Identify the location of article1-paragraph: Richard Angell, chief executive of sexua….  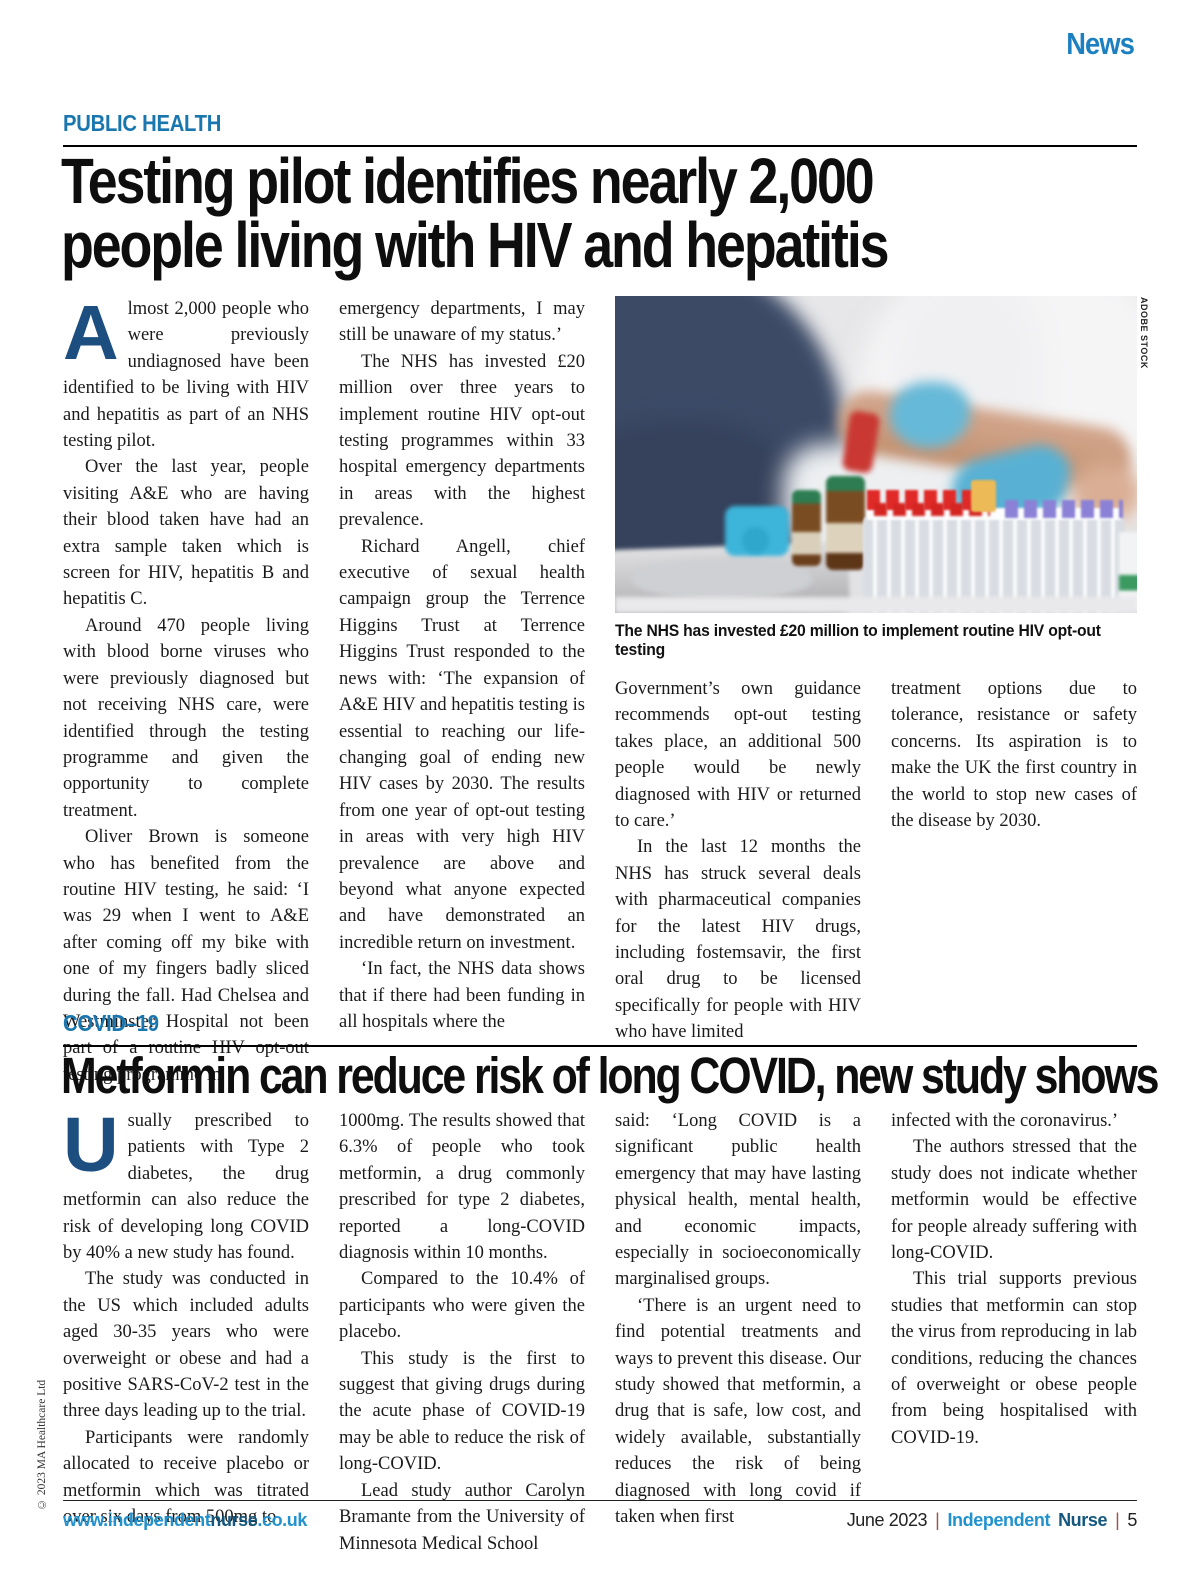
(462, 744).